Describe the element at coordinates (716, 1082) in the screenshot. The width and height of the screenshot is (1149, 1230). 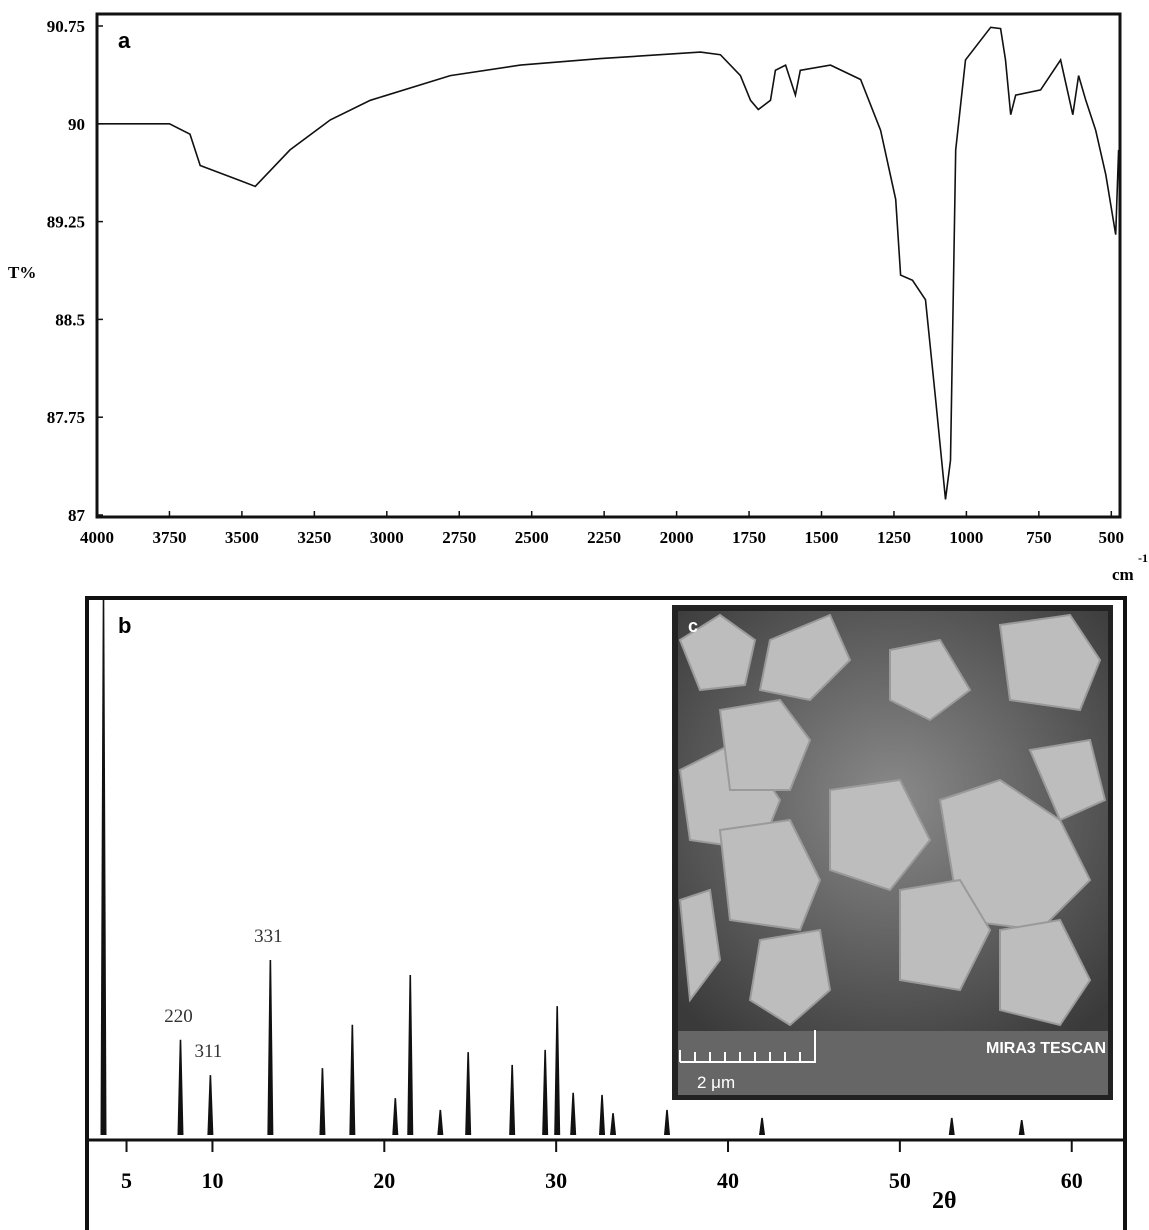
I see `scale-bar-label: 2 μm` at that location.